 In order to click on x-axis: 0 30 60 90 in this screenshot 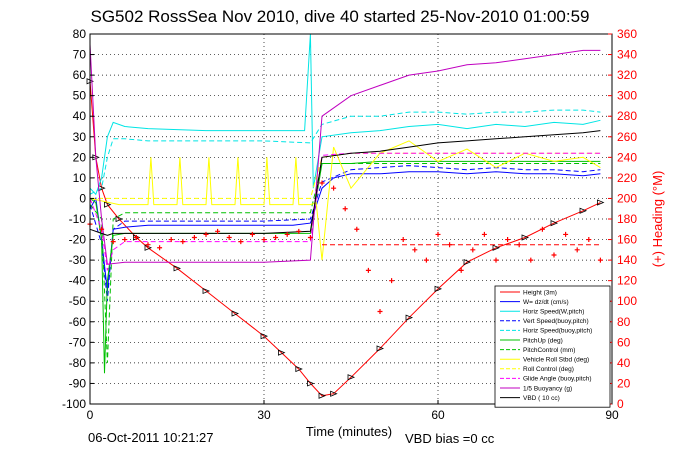, I will do `click(353, 411)`.